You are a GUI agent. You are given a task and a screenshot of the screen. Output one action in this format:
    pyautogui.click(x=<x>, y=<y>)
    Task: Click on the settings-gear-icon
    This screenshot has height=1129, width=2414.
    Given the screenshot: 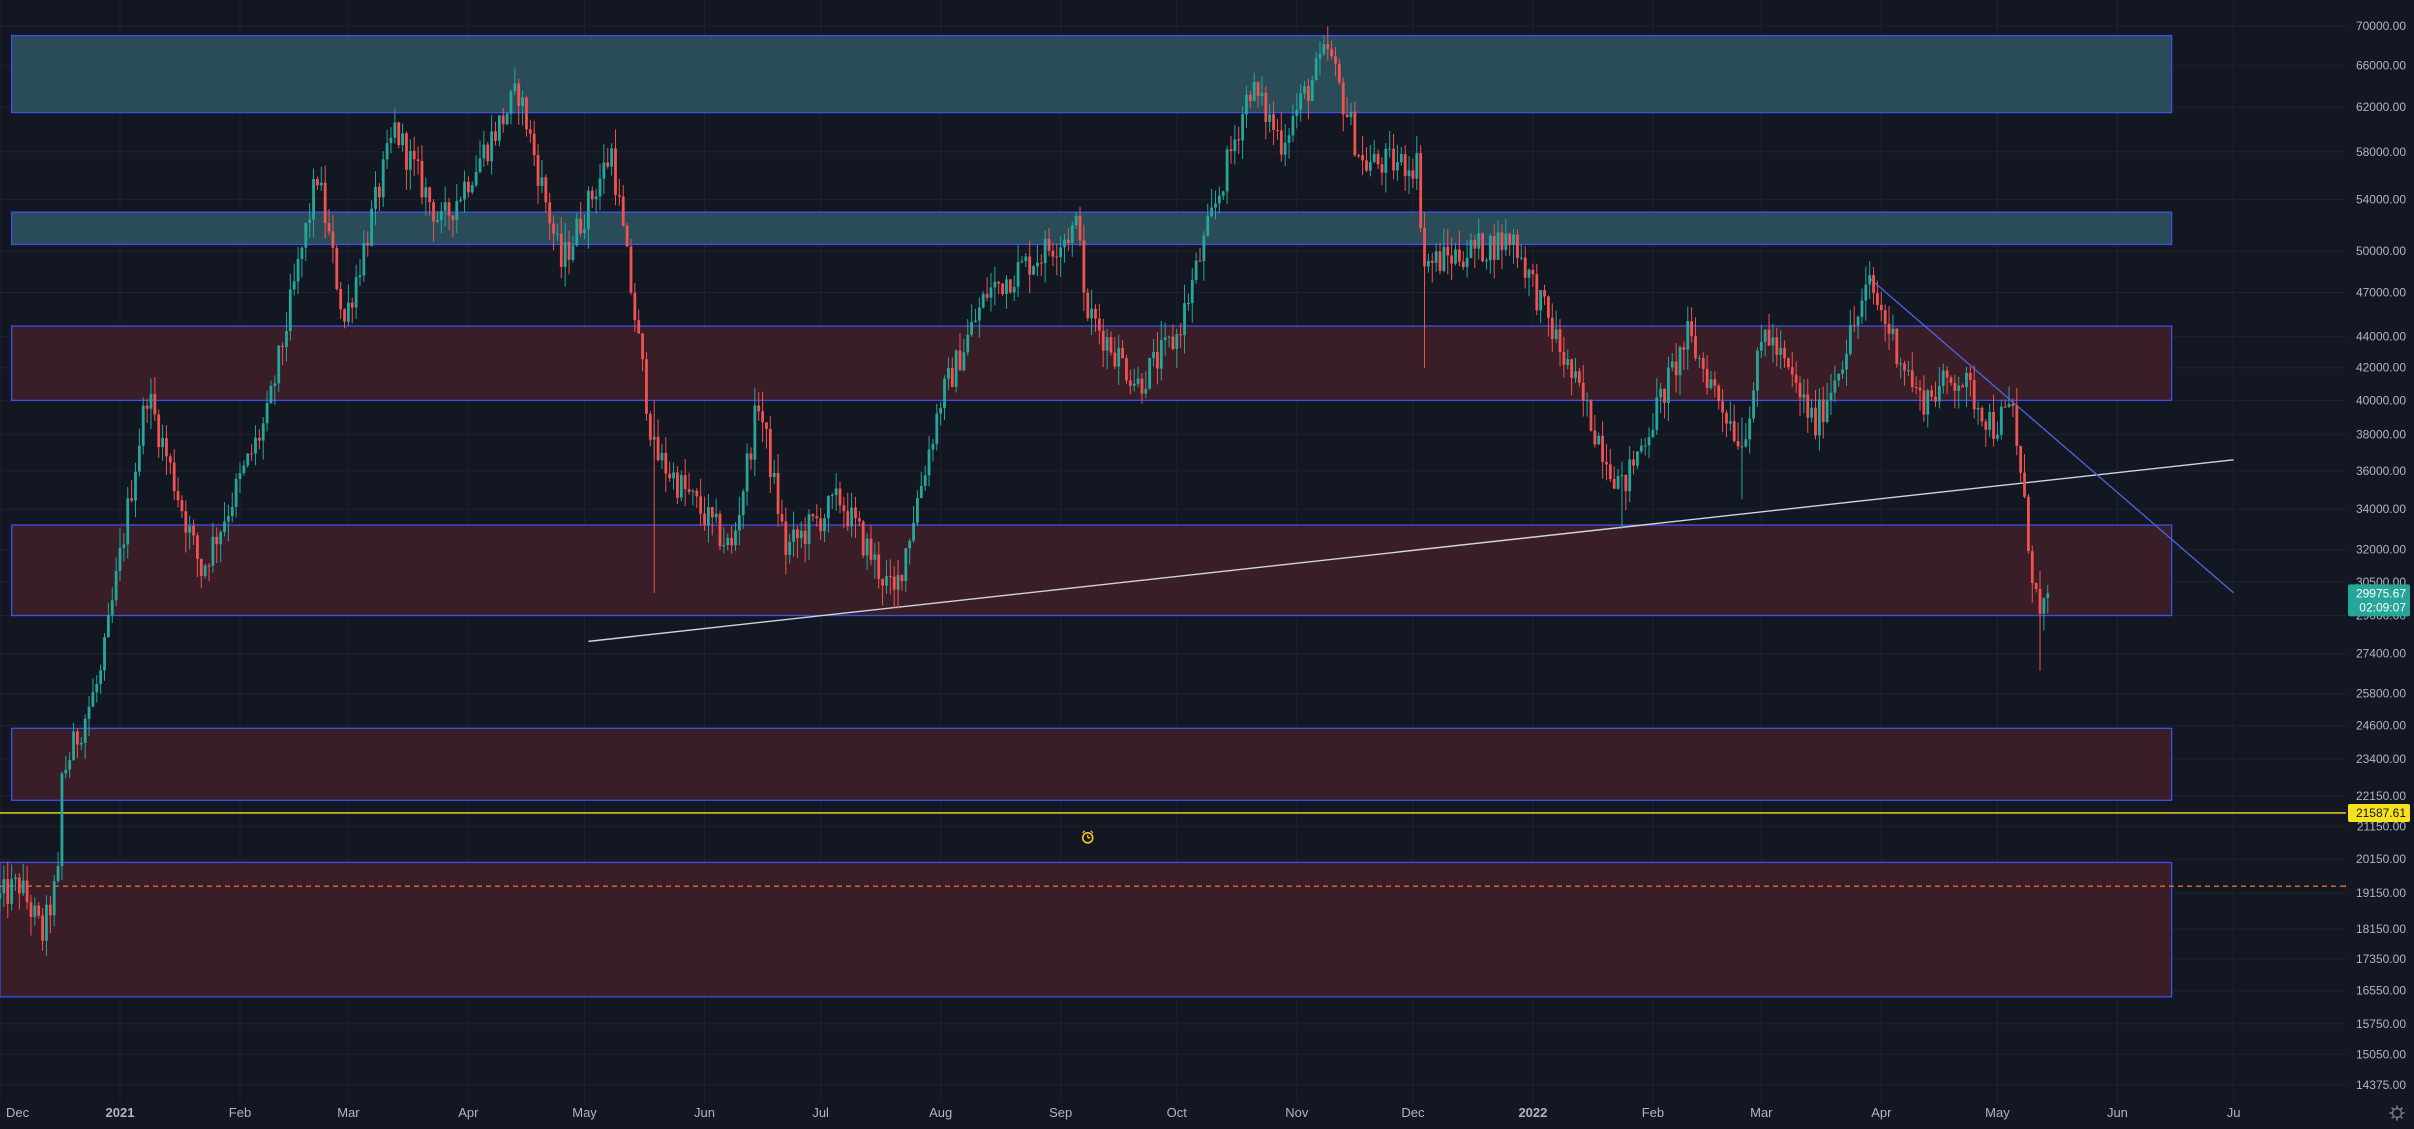 What is the action you would take?
    pyautogui.click(x=2397, y=1113)
    